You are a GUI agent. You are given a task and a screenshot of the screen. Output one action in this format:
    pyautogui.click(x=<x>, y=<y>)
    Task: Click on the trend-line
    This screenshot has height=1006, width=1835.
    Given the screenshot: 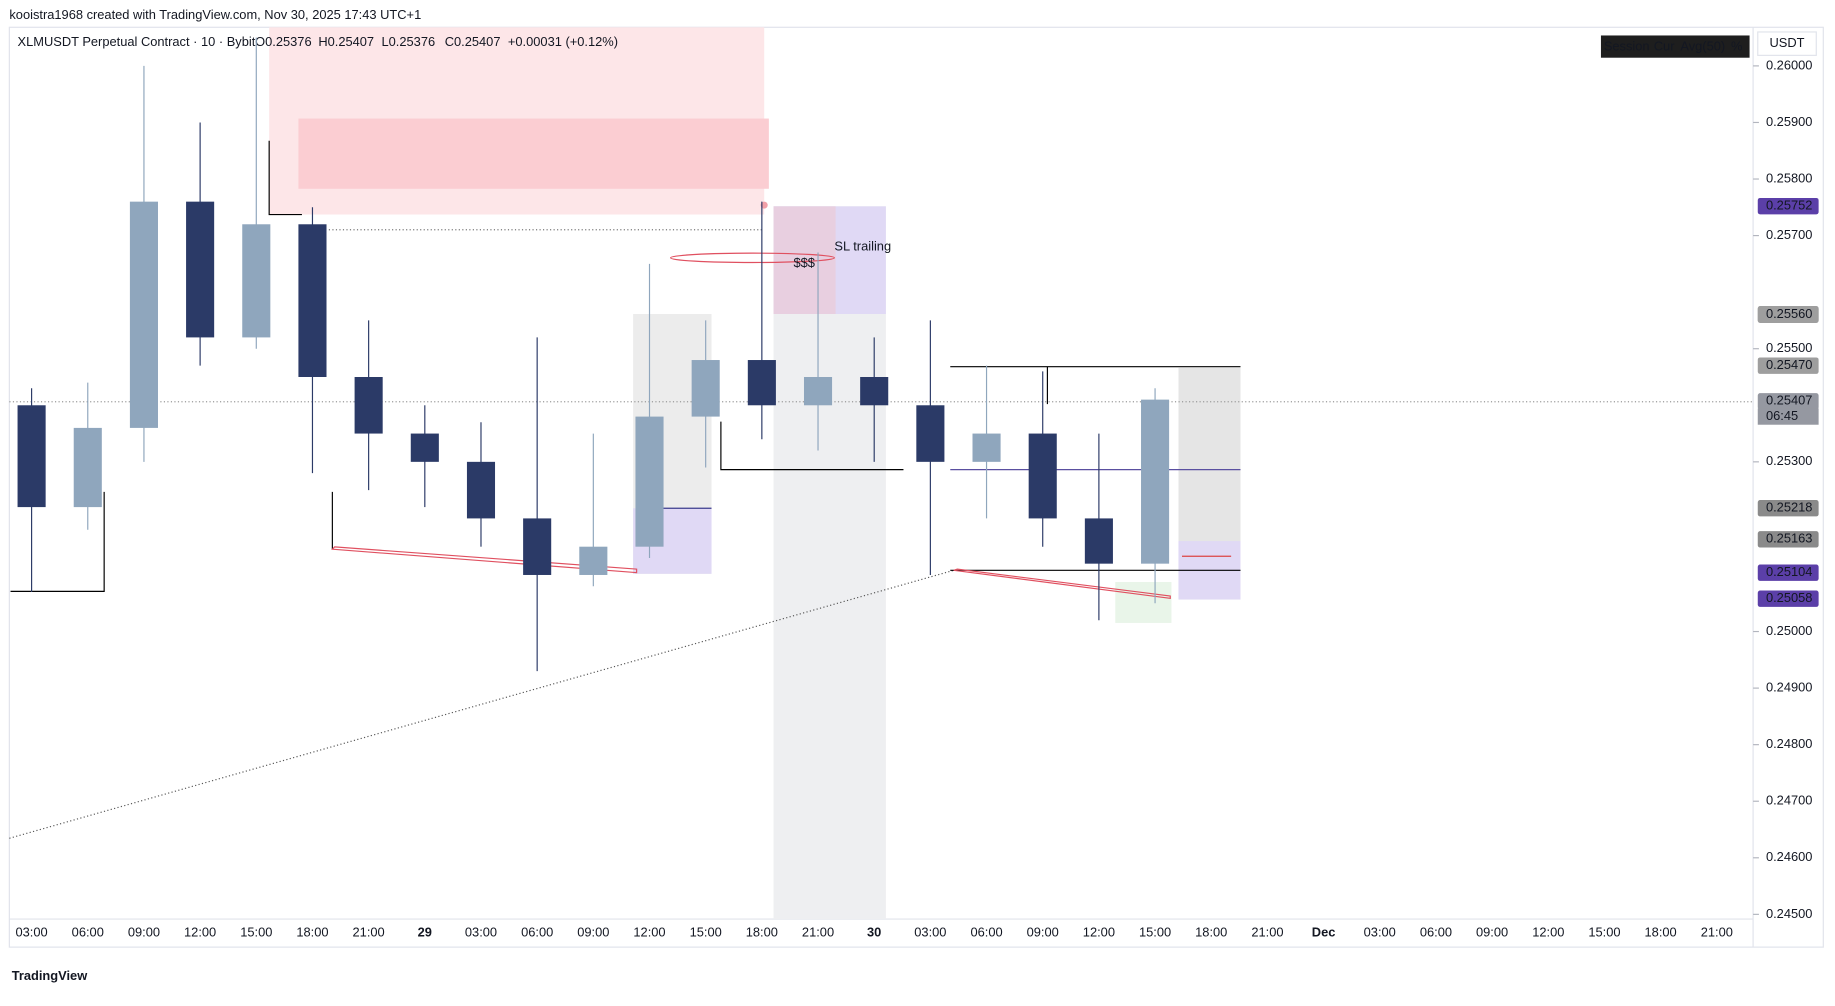 What is the action you would take?
    pyautogui.click(x=481, y=704)
    